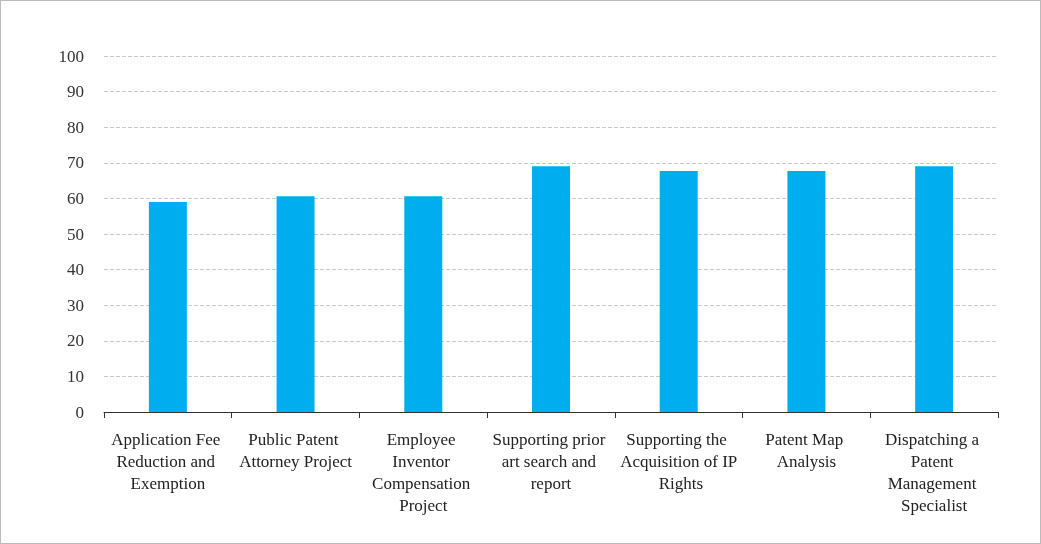  What do you see at coordinates (75, 270) in the screenshot?
I see `y-tick-label: 40` at bounding box center [75, 270].